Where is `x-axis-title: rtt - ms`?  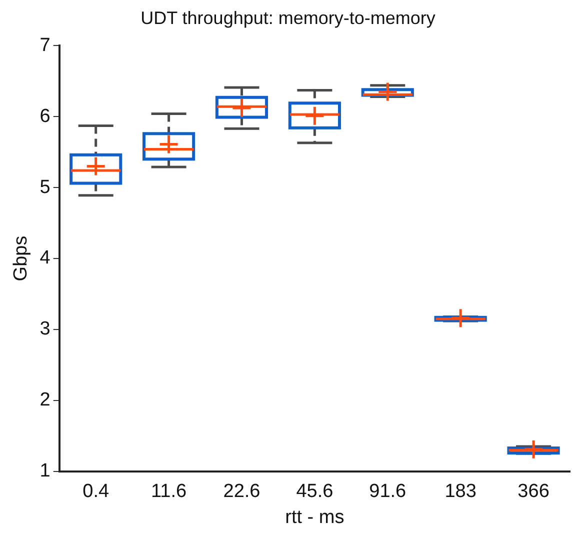
x-axis-title: rtt - ms is located at coordinates (314, 517).